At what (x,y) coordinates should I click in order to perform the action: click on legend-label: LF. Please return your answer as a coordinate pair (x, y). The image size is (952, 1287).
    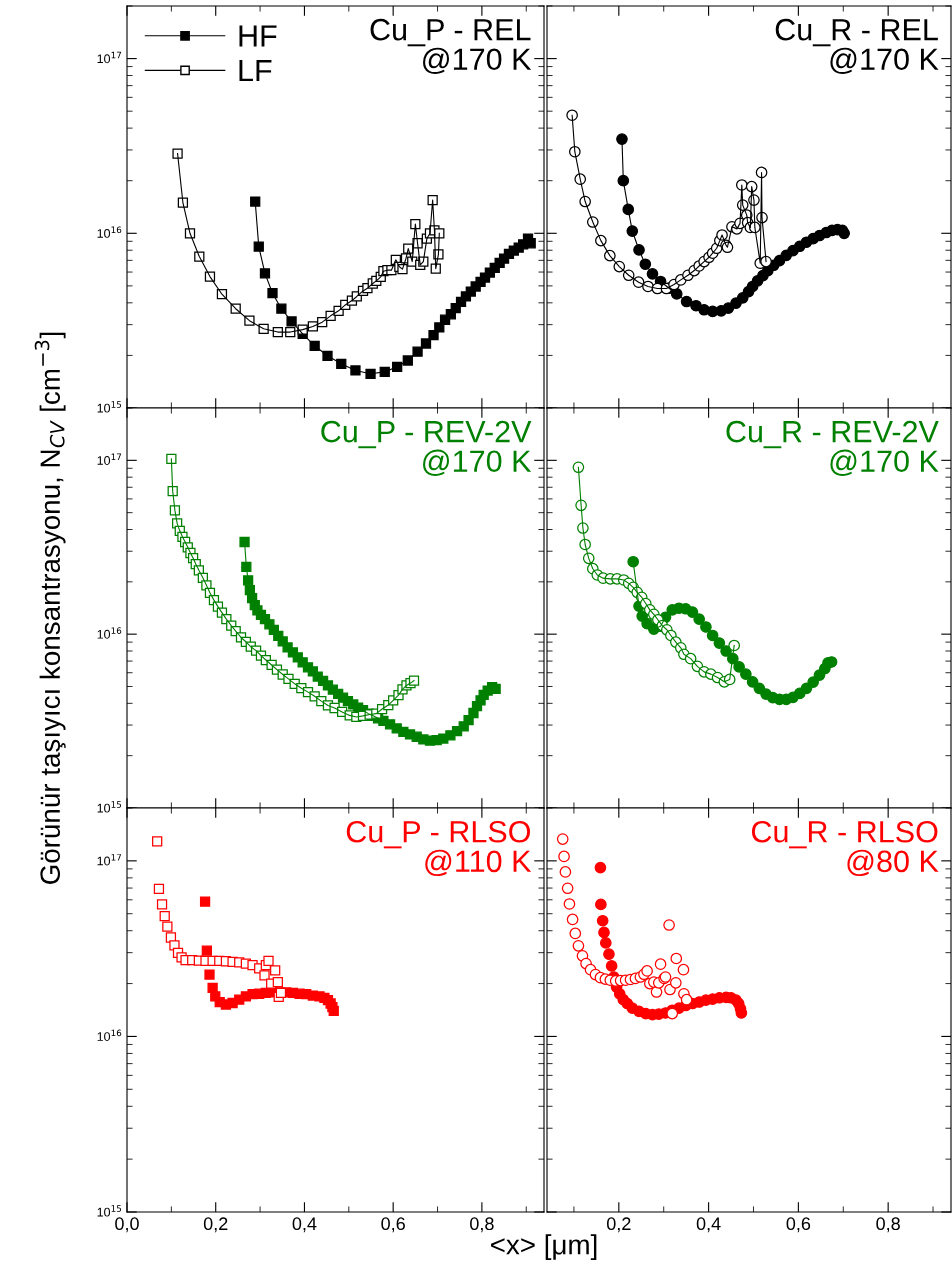
    Looking at the image, I should click on (255, 71).